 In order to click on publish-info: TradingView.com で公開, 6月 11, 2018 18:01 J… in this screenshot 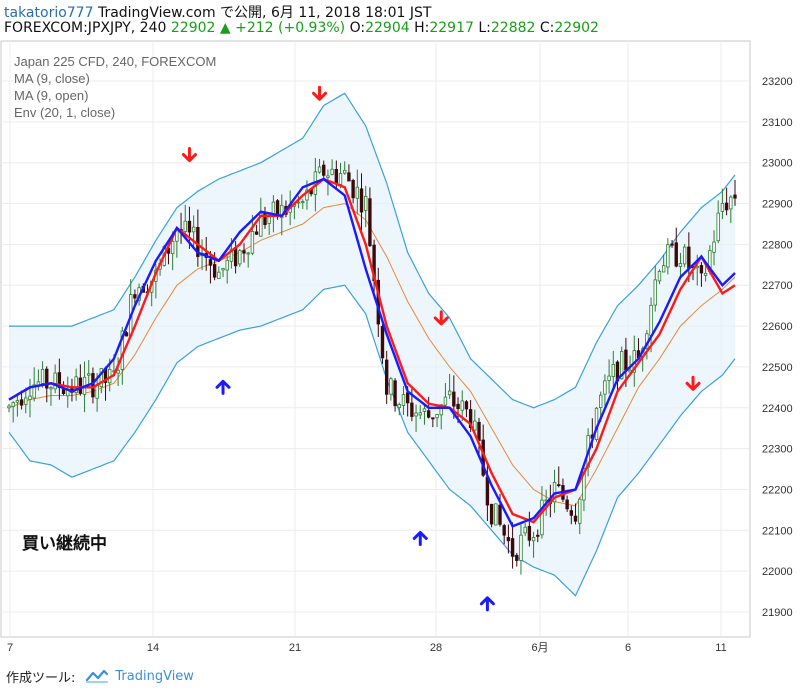, I will do `click(264, 13)`.